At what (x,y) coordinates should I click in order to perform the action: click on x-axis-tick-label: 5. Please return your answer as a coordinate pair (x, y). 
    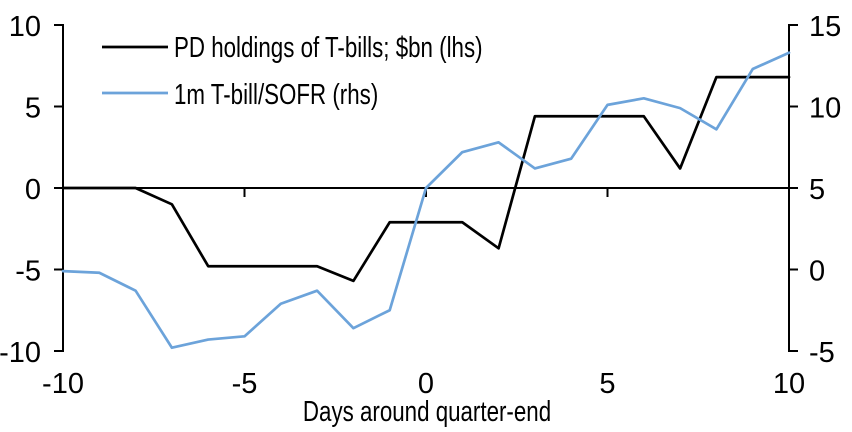
    Looking at the image, I should click on (607, 384).